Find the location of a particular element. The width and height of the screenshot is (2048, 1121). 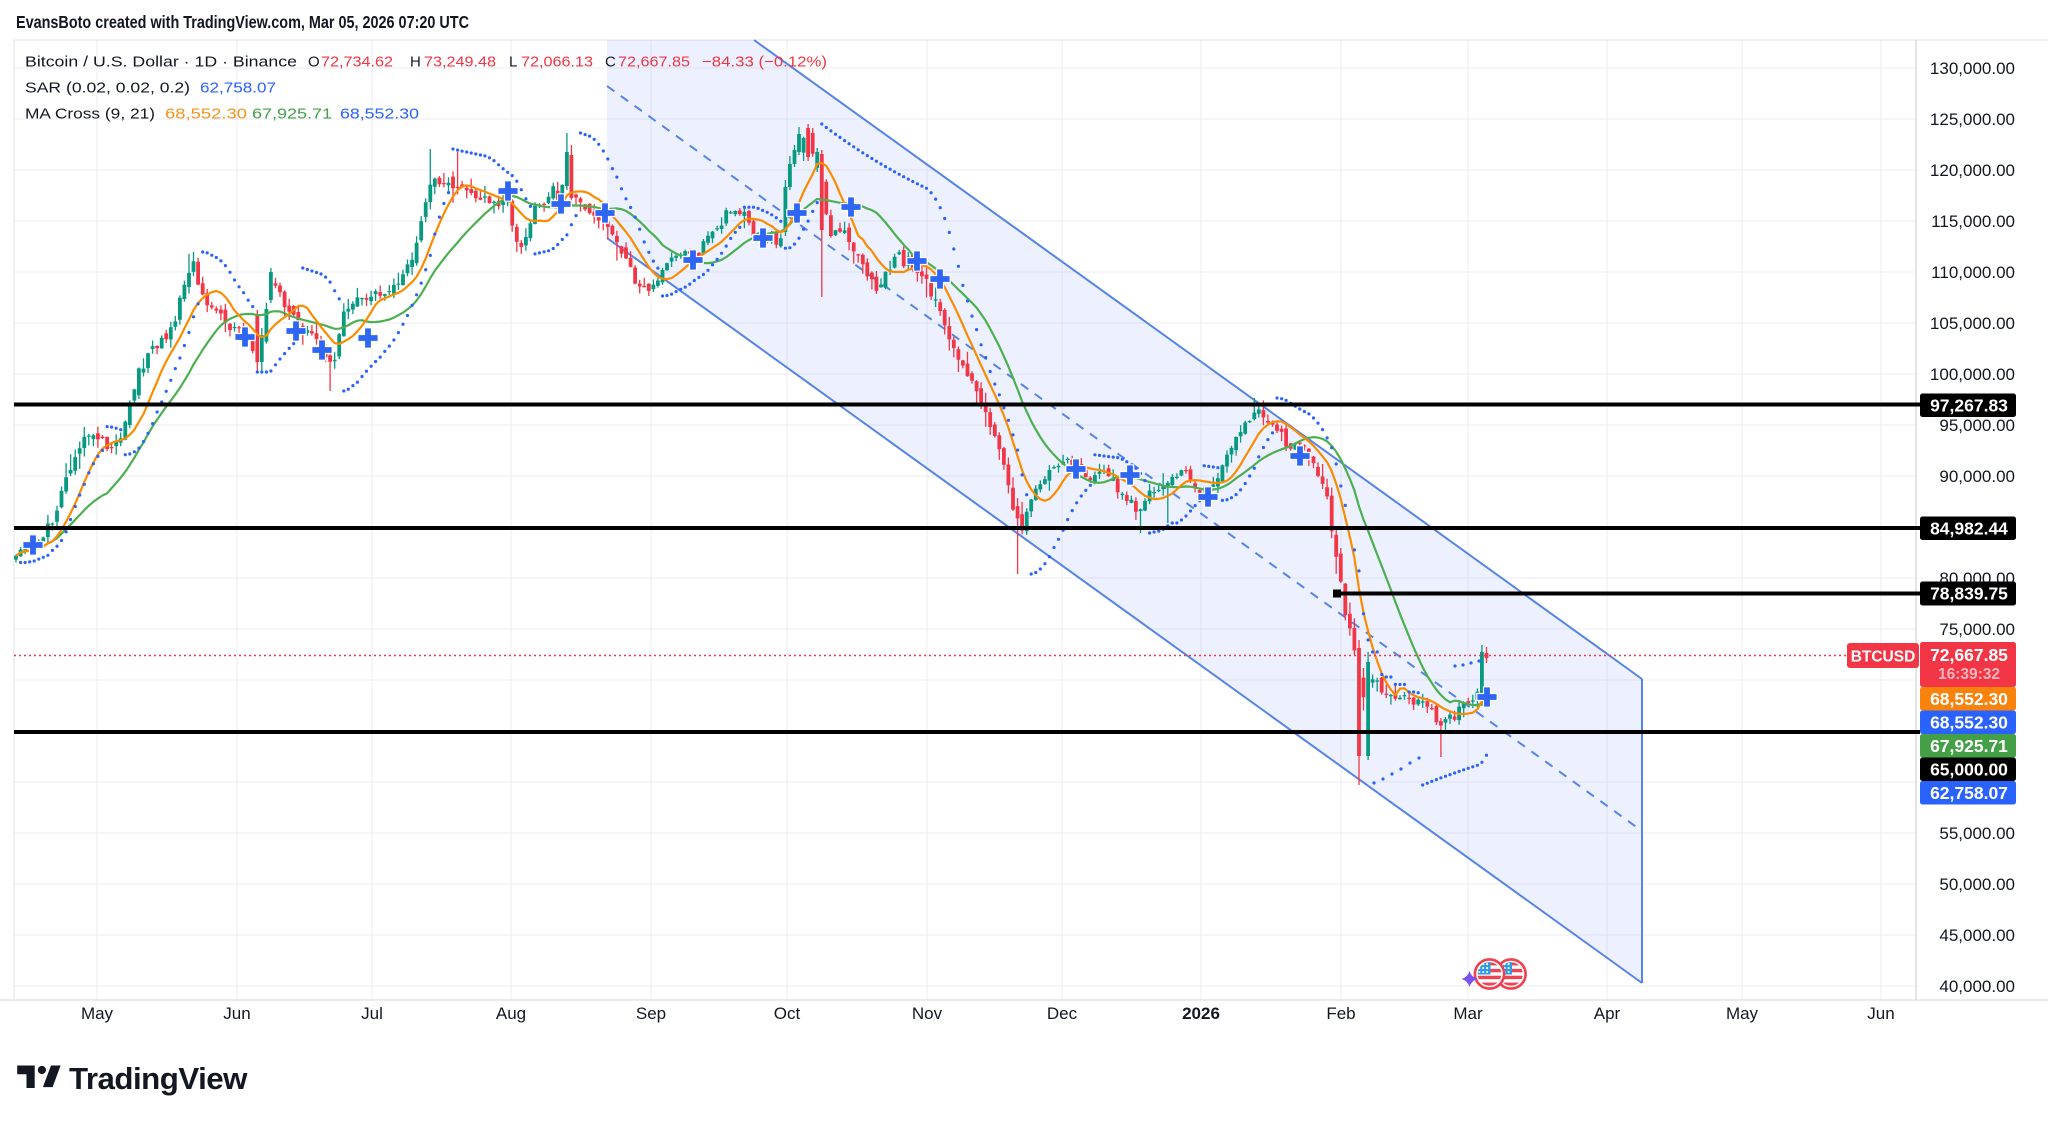

svg-text: 100,000.00 is located at coordinates (1972, 374).